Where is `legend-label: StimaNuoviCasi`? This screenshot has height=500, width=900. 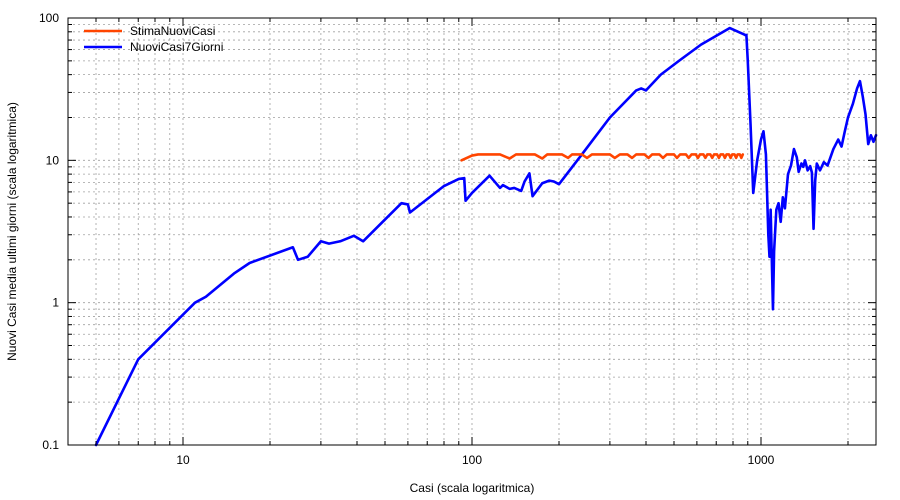
legend-label: StimaNuoviCasi is located at coordinates (172, 31).